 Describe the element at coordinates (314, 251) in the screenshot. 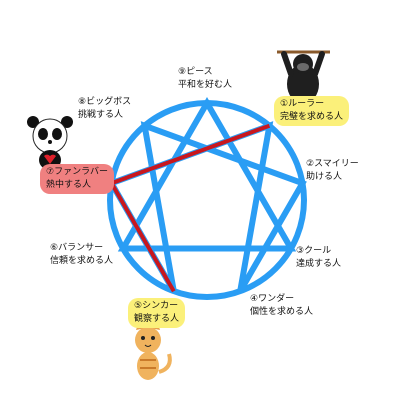

I see `type-3-name: ③クール` at that location.